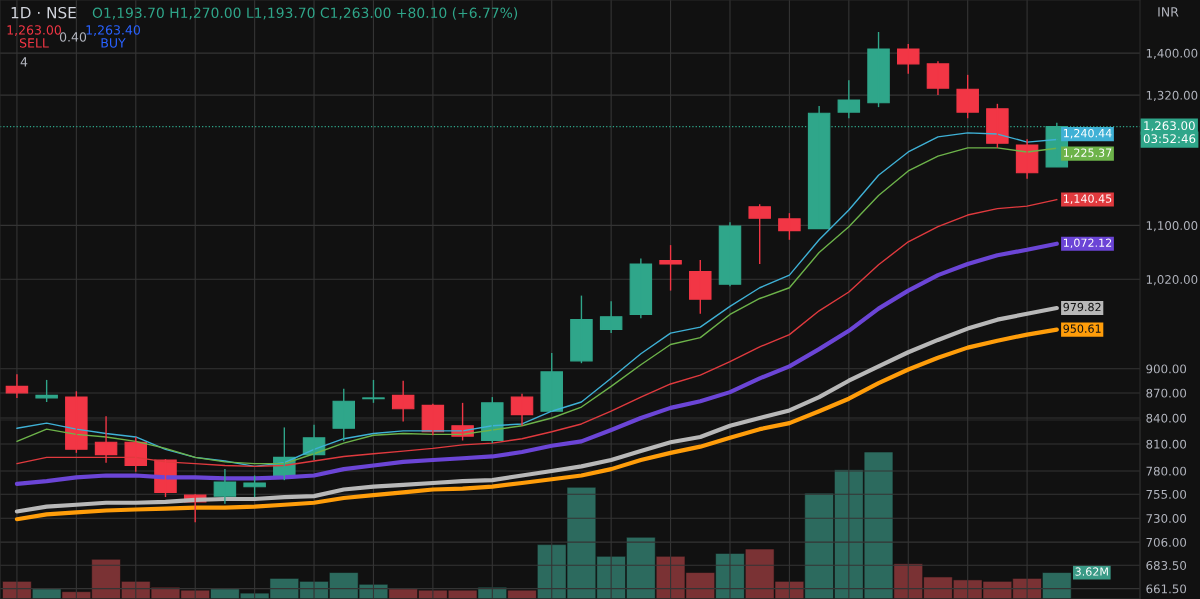 The image size is (1200, 599). Describe the element at coordinates (113, 43) in the screenshot. I see `annotation: BUY` at that location.